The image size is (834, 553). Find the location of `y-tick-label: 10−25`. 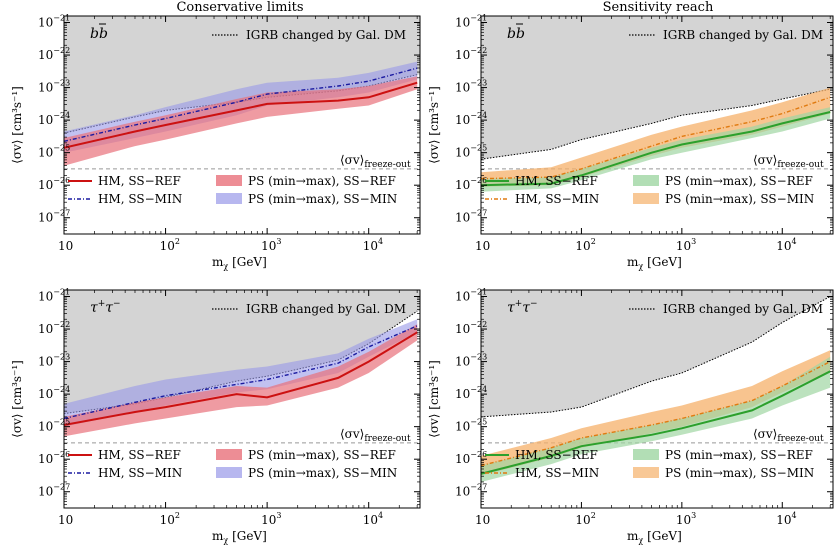

y-tick-label: 10−25 is located at coordinates (471, 426).